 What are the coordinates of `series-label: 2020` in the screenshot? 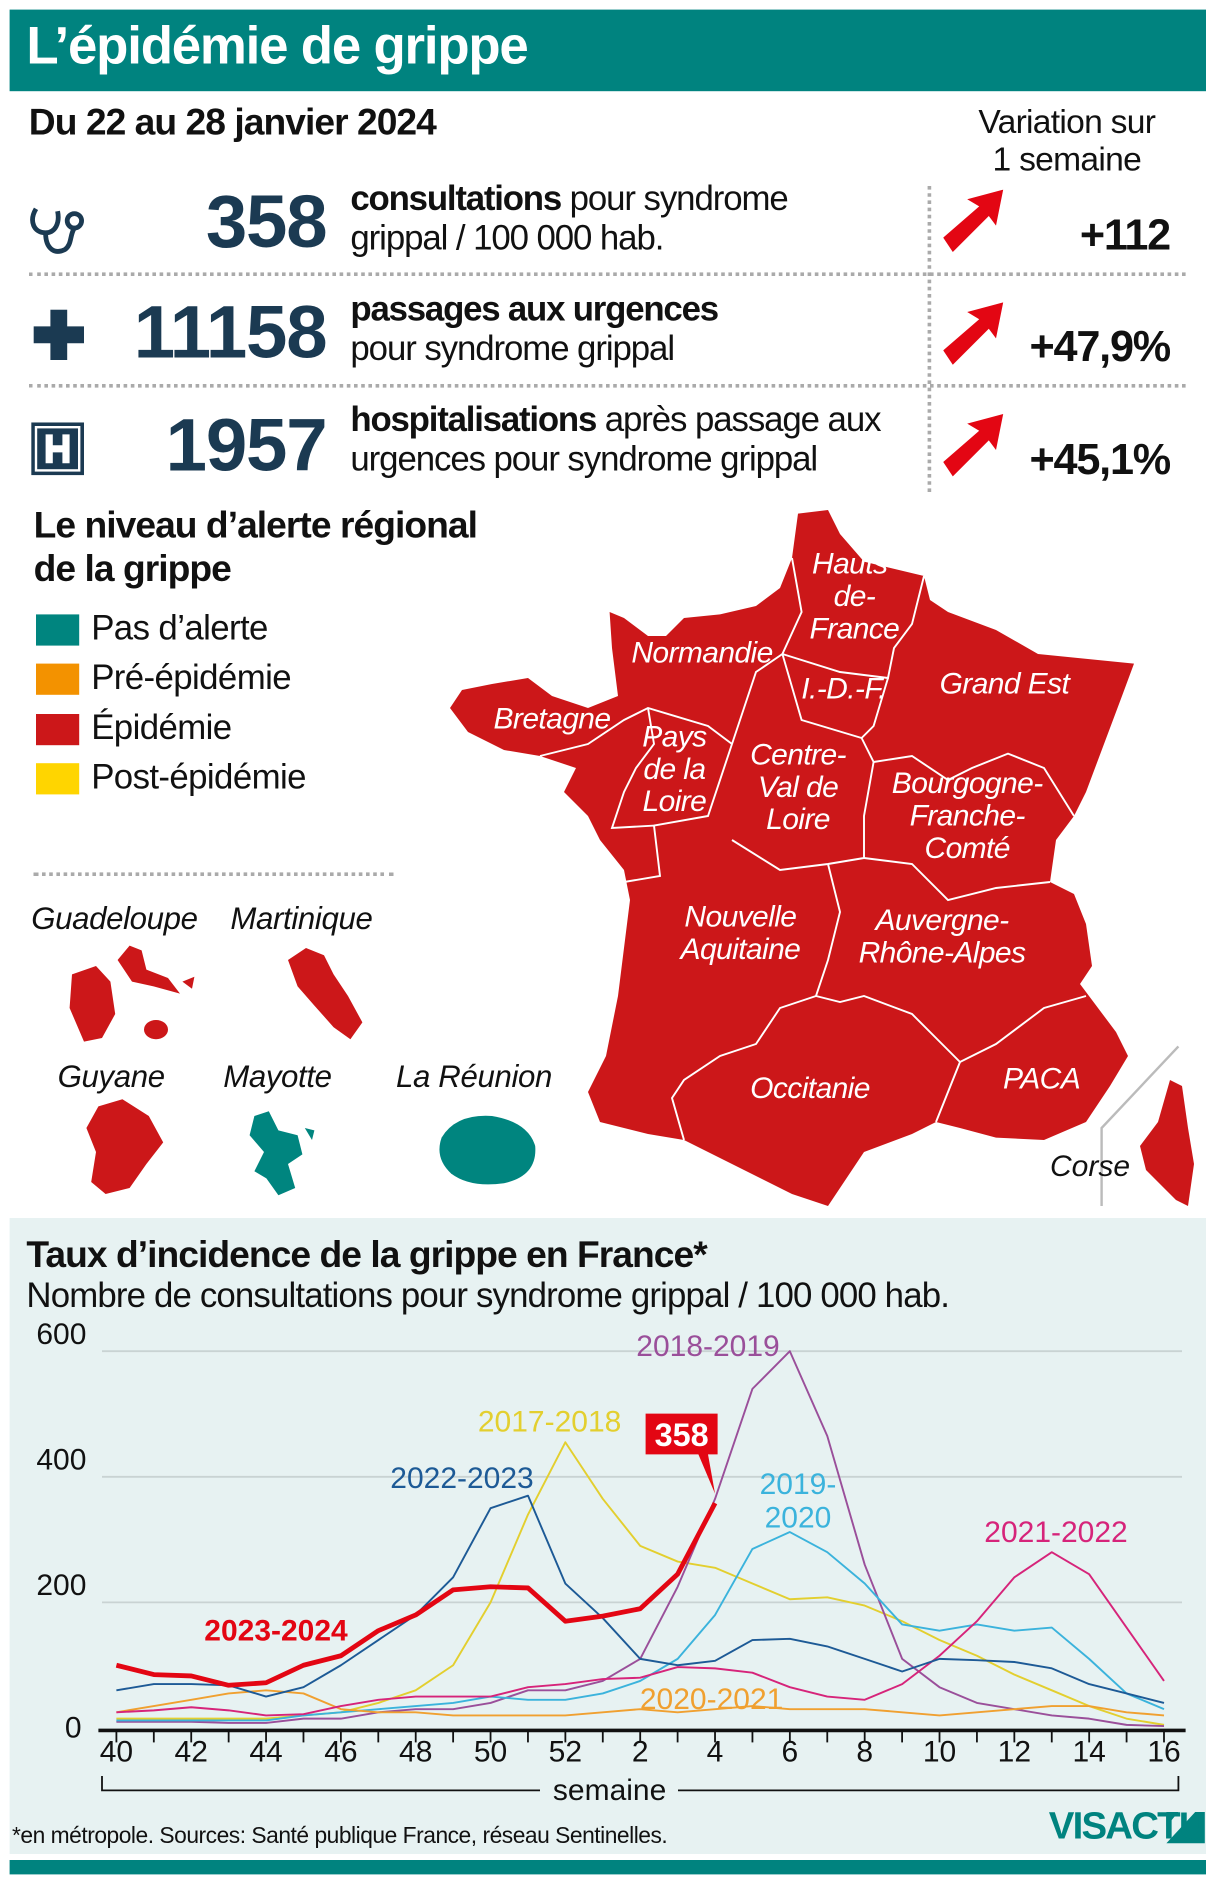 It's located at (798, 1518).